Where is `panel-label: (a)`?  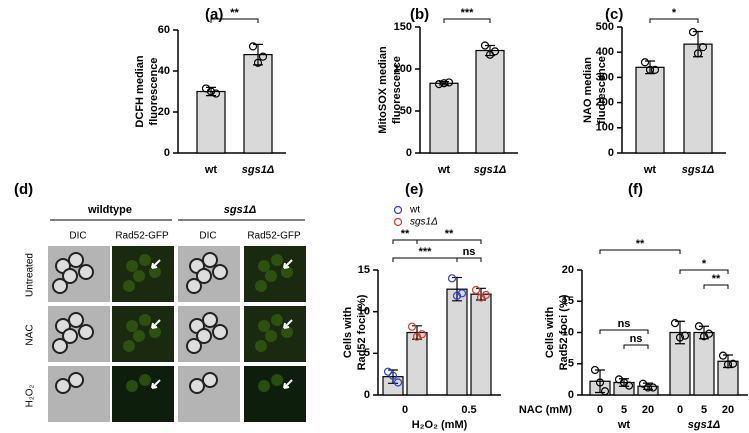
panel-label: (a) is located at coordinates (214, 14).